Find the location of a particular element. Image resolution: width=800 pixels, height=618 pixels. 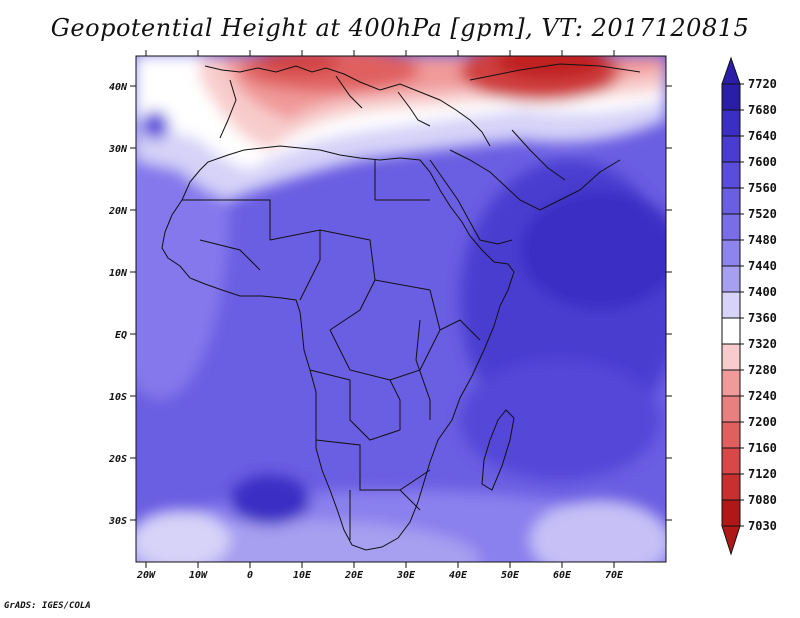

lon-tick-label: 0 is located at coordinates (250, 575).